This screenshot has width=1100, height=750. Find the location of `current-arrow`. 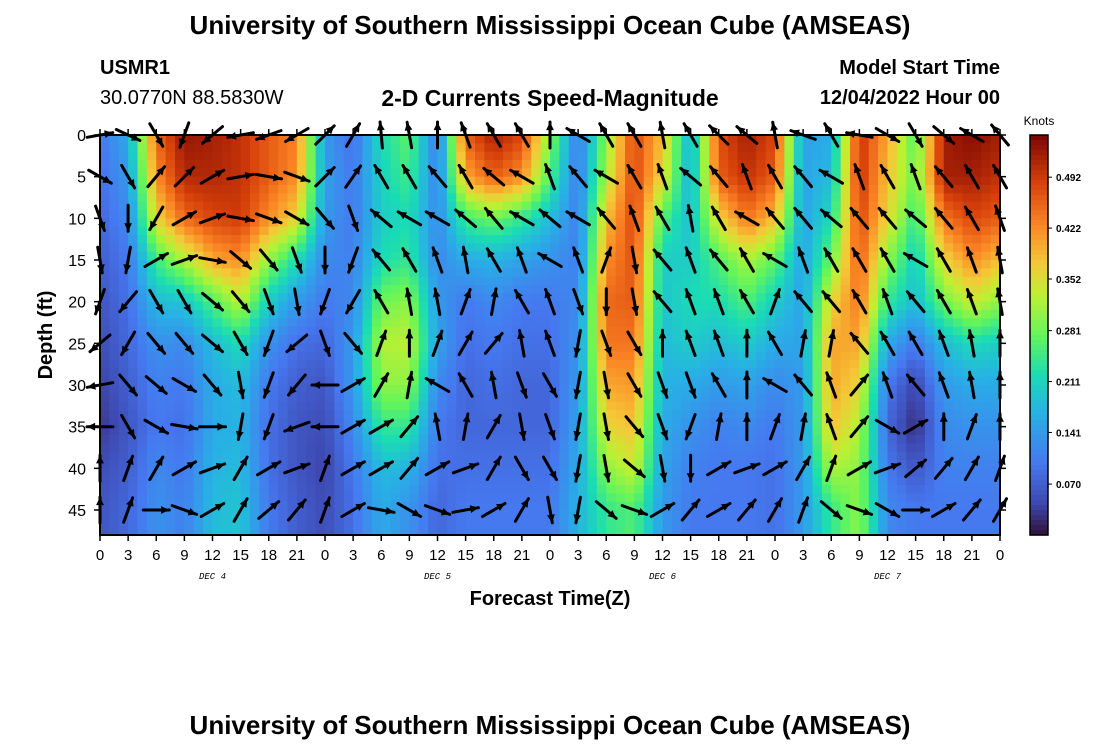

current-arrow is located at coordinates (325, 260).